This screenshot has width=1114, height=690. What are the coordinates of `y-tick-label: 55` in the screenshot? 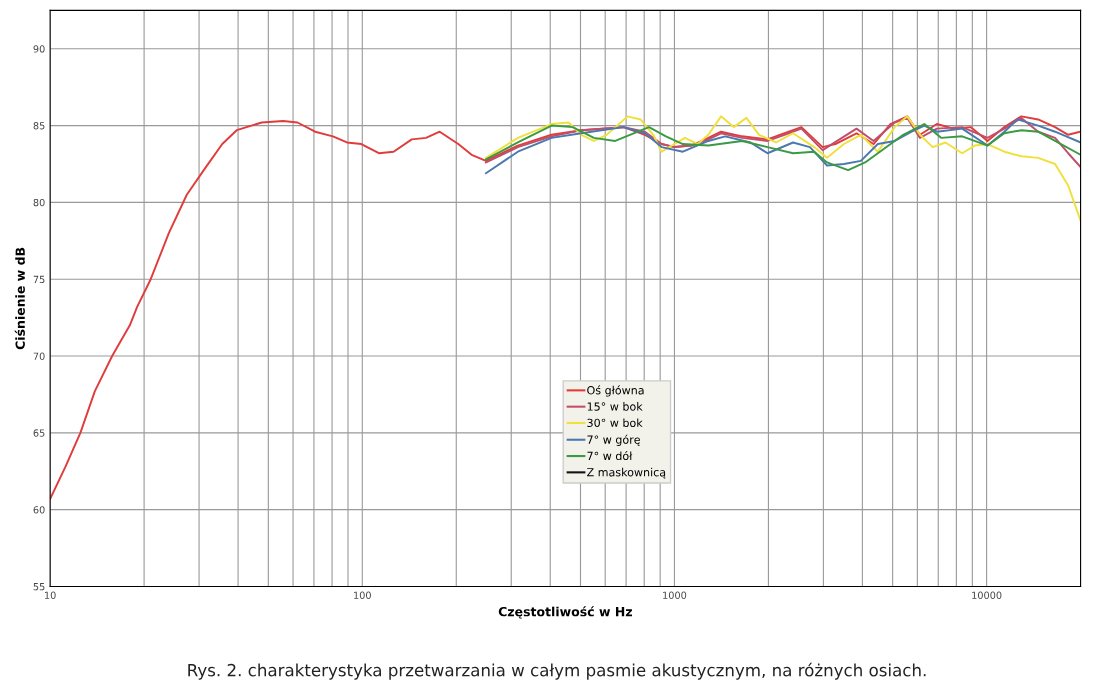 It's located at (39, 587).